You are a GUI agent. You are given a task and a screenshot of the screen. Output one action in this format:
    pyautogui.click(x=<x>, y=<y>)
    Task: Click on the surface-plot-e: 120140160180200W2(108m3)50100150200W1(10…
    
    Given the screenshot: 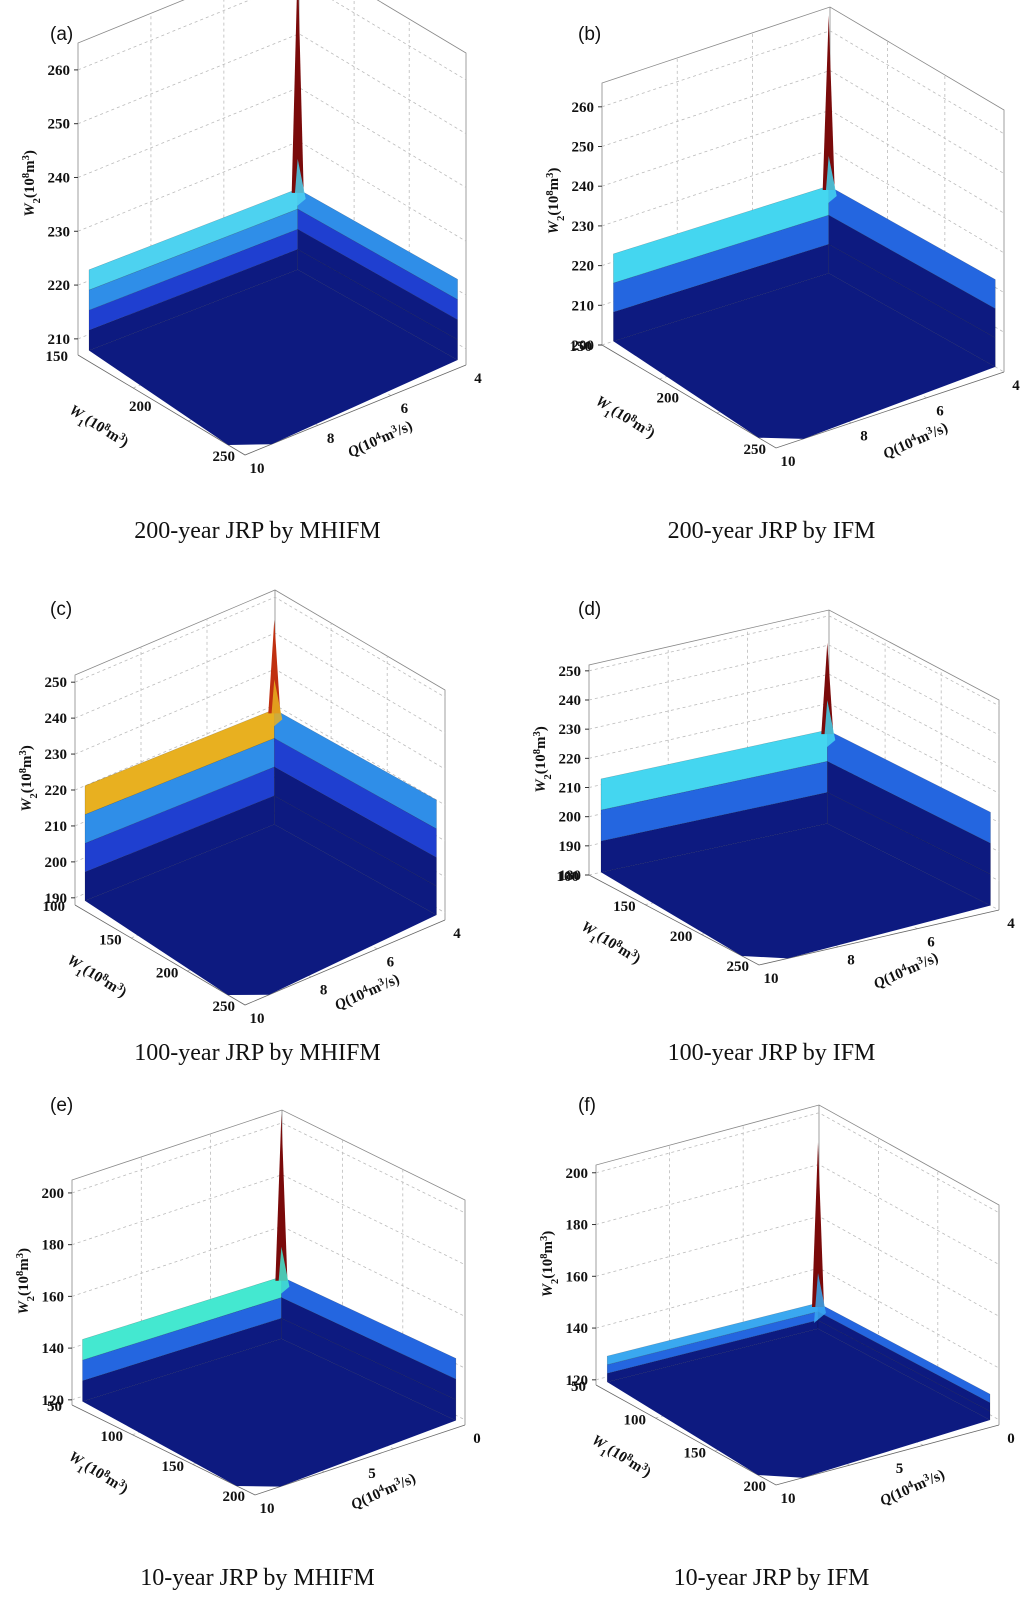 What is the action you would take?
    pyautogui.click(x=248, y=1313)
    